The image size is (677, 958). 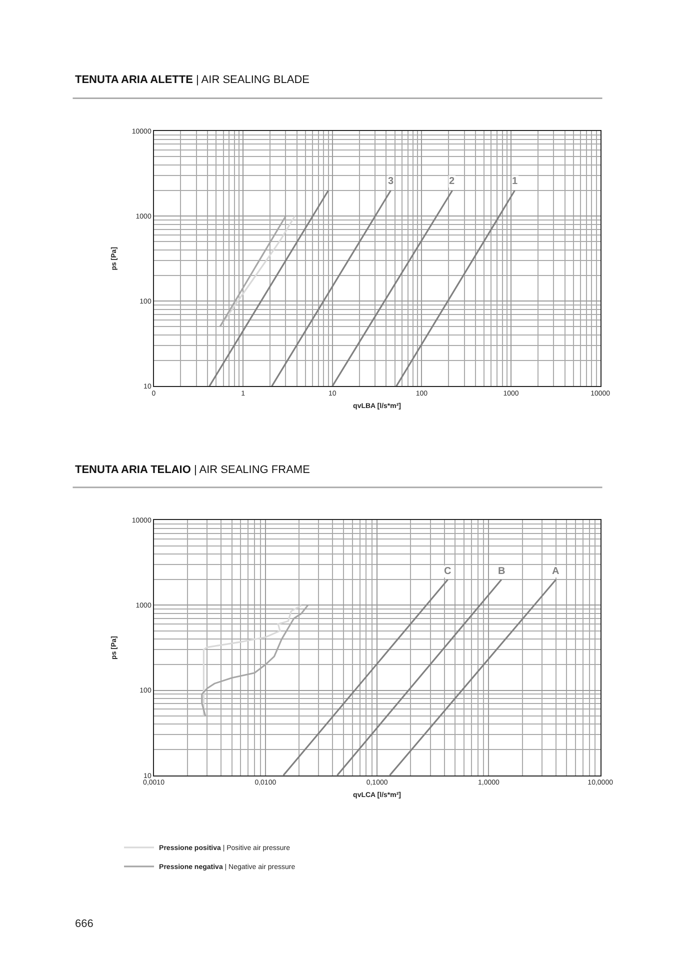 I want to click on series-label: C, so click(x=448, y=571).